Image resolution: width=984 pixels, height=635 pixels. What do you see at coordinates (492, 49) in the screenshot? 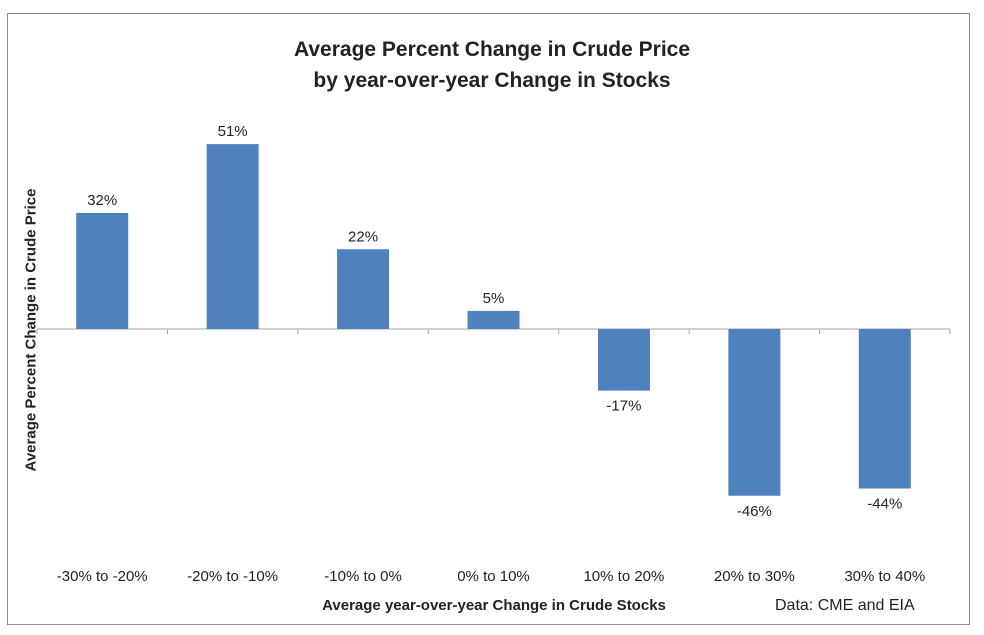
I see `chart-title-line-1: Average Percent Change in Crude Price` at bounding box center [492, 49].